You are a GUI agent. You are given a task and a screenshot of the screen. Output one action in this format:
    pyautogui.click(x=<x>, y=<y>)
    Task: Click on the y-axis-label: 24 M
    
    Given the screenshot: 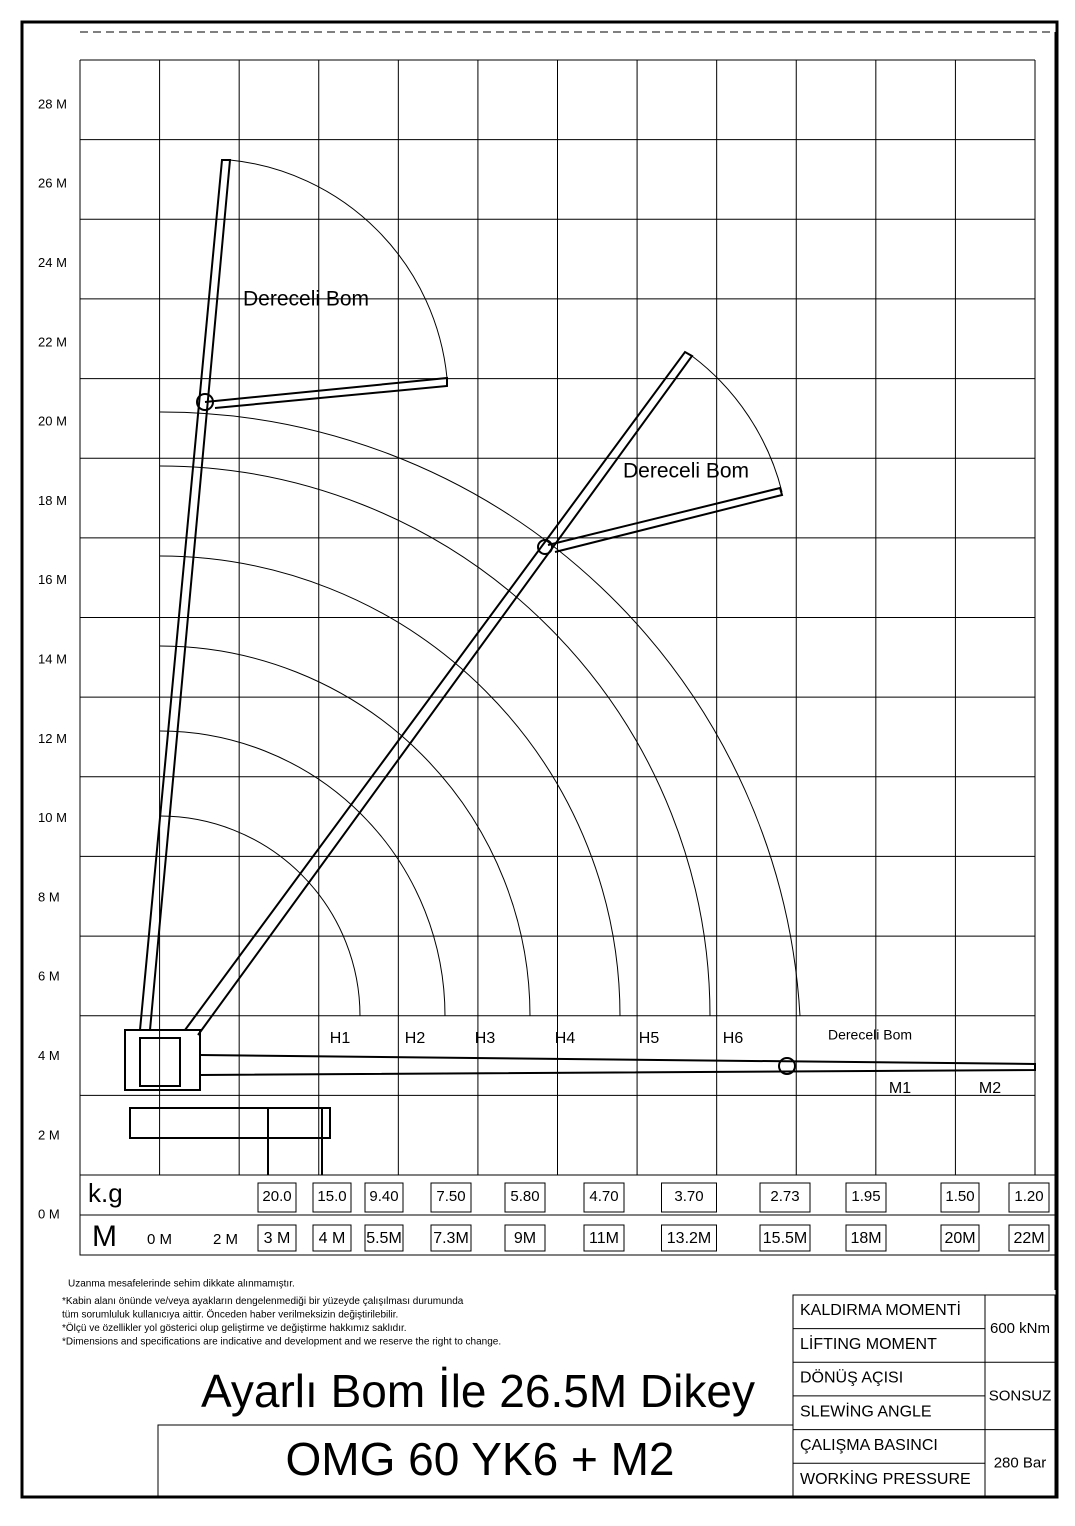 What is the action you would take?
    pyautogui.click(x=52, y=262)
    